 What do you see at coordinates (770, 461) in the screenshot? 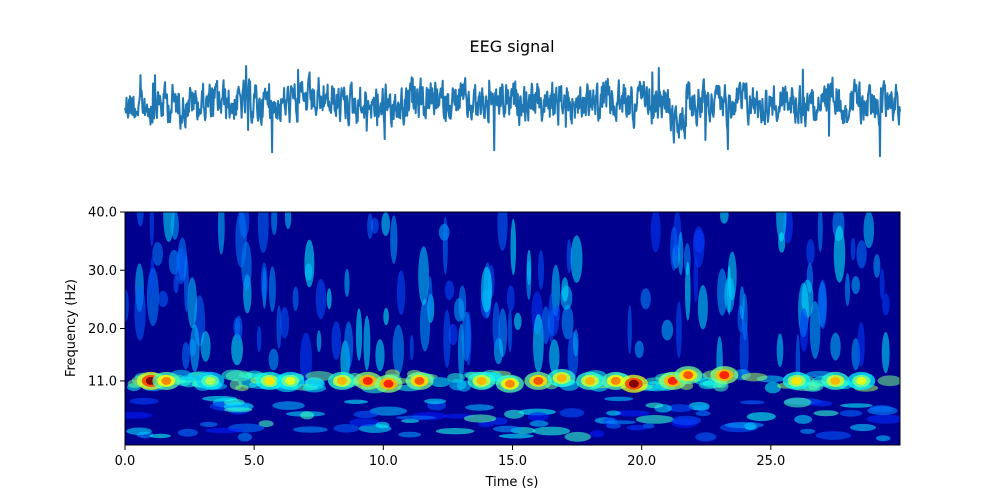
I see `x-tick-label: 25.0` at bounding box center [770, 461].